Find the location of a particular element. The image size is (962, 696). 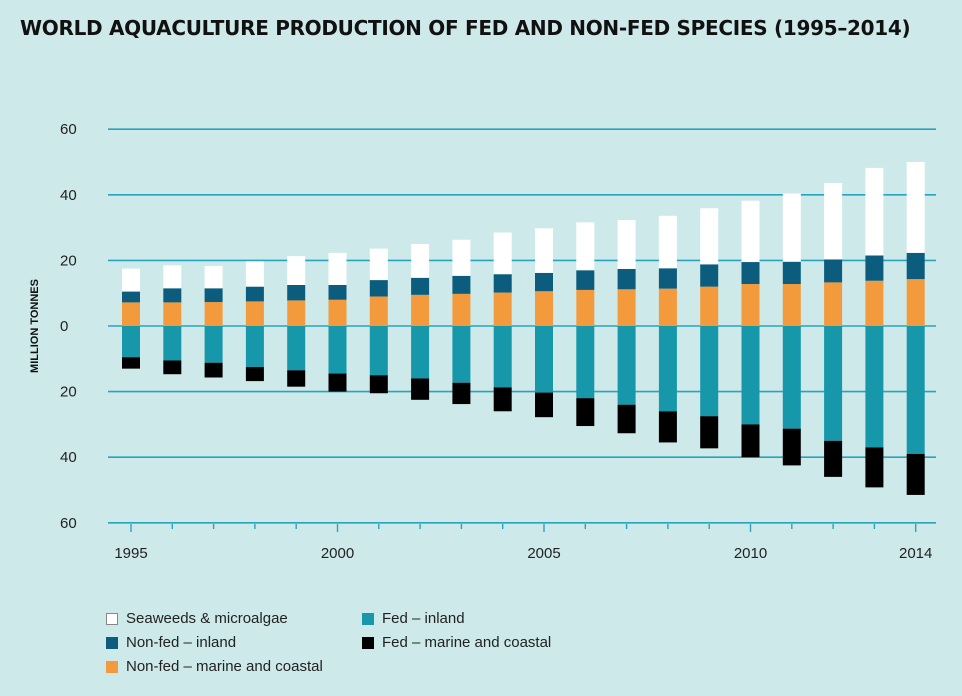

legend-swatch-seaweeds is located at coordinates (112, 618).